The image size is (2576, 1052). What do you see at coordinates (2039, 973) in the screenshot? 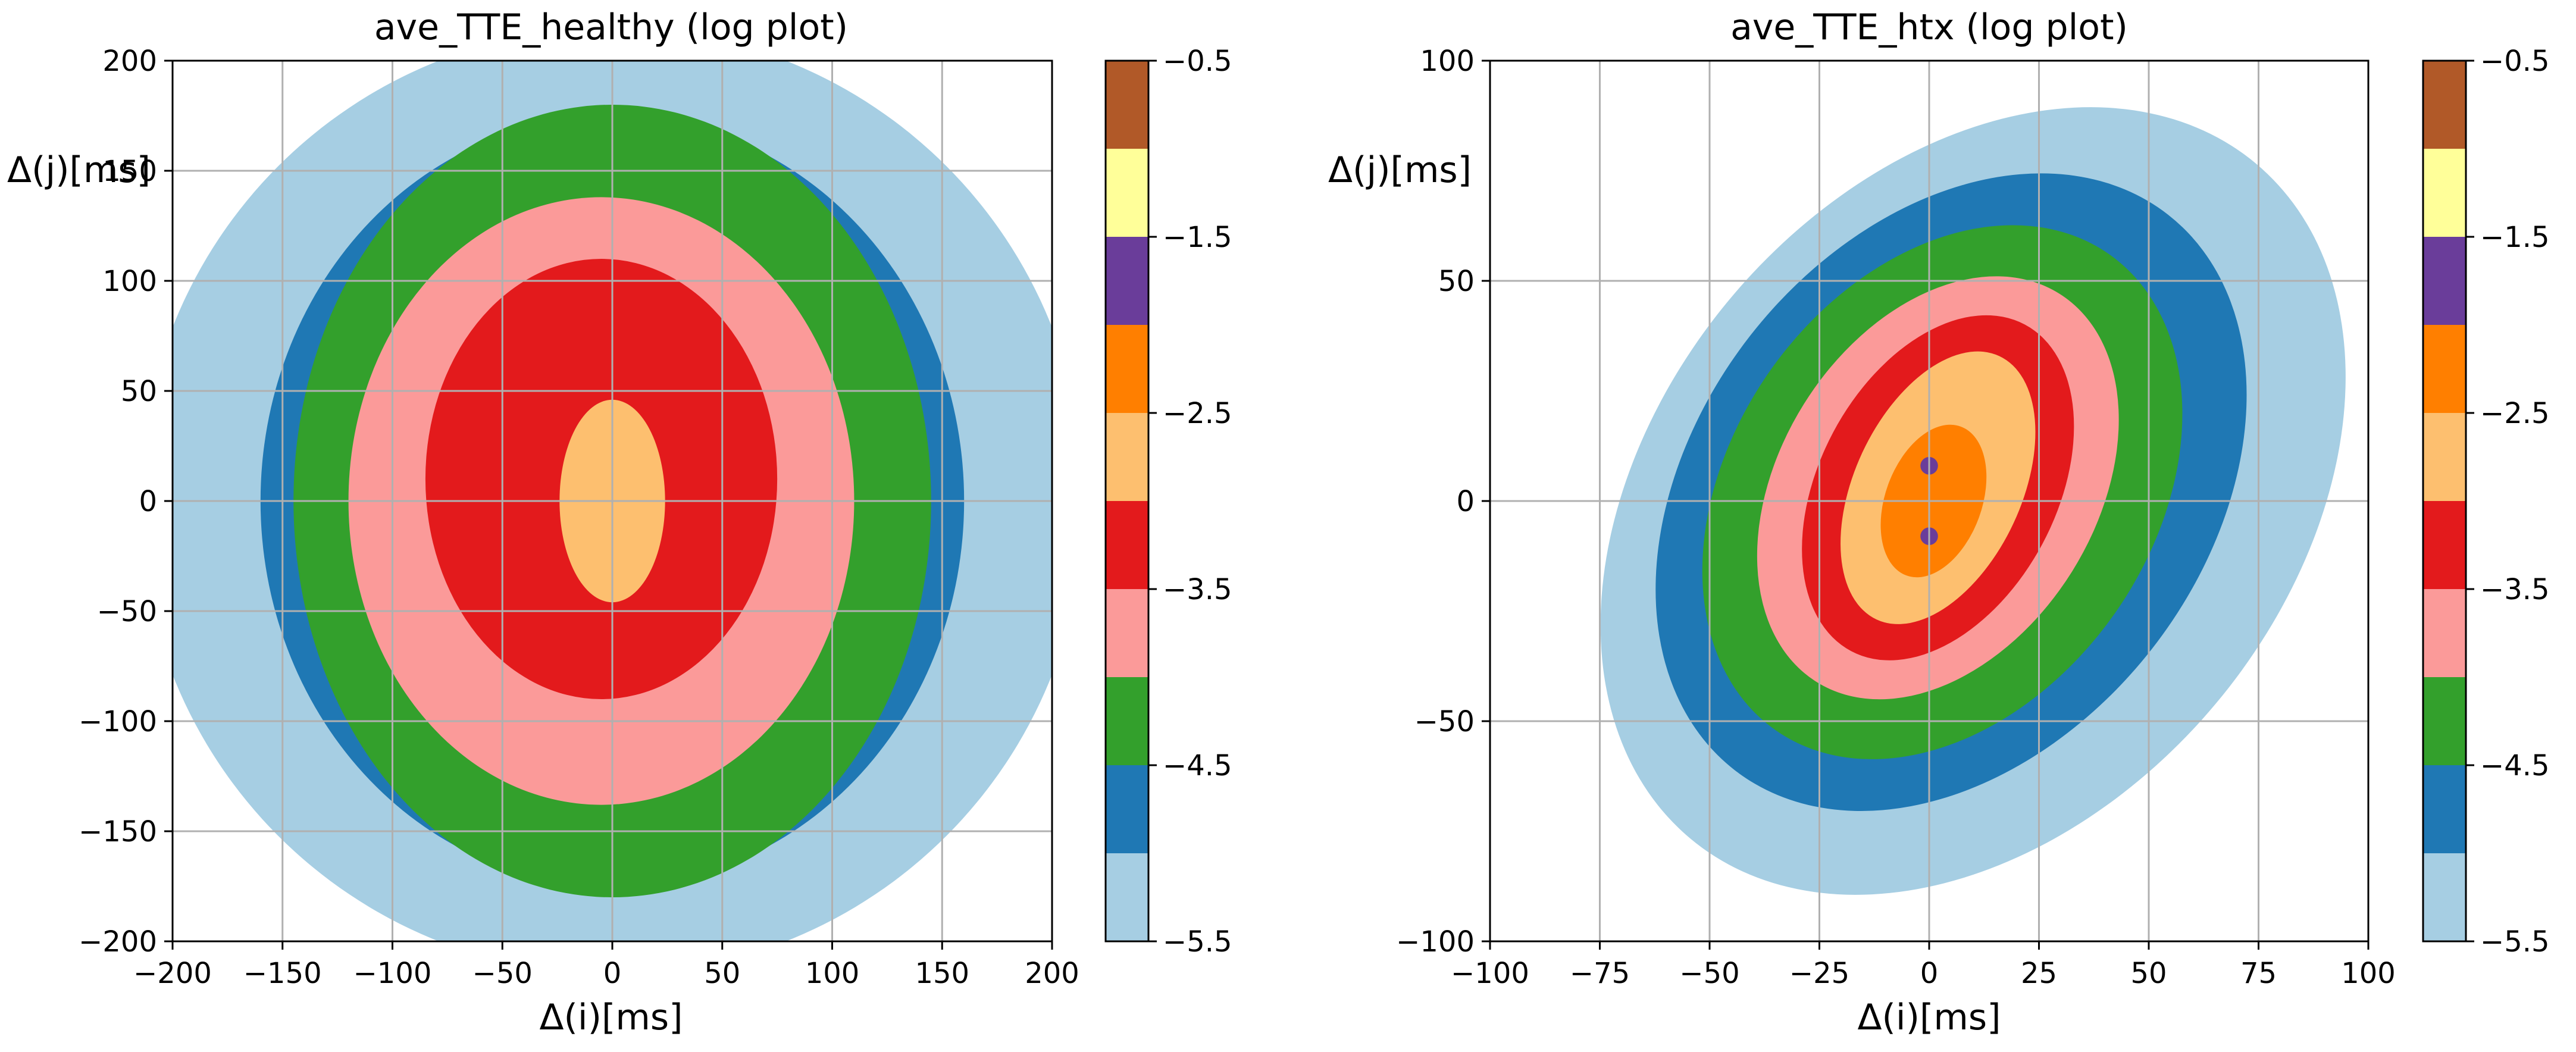
I see `x-tick-label: 25` at bounding box center [2039, 973].